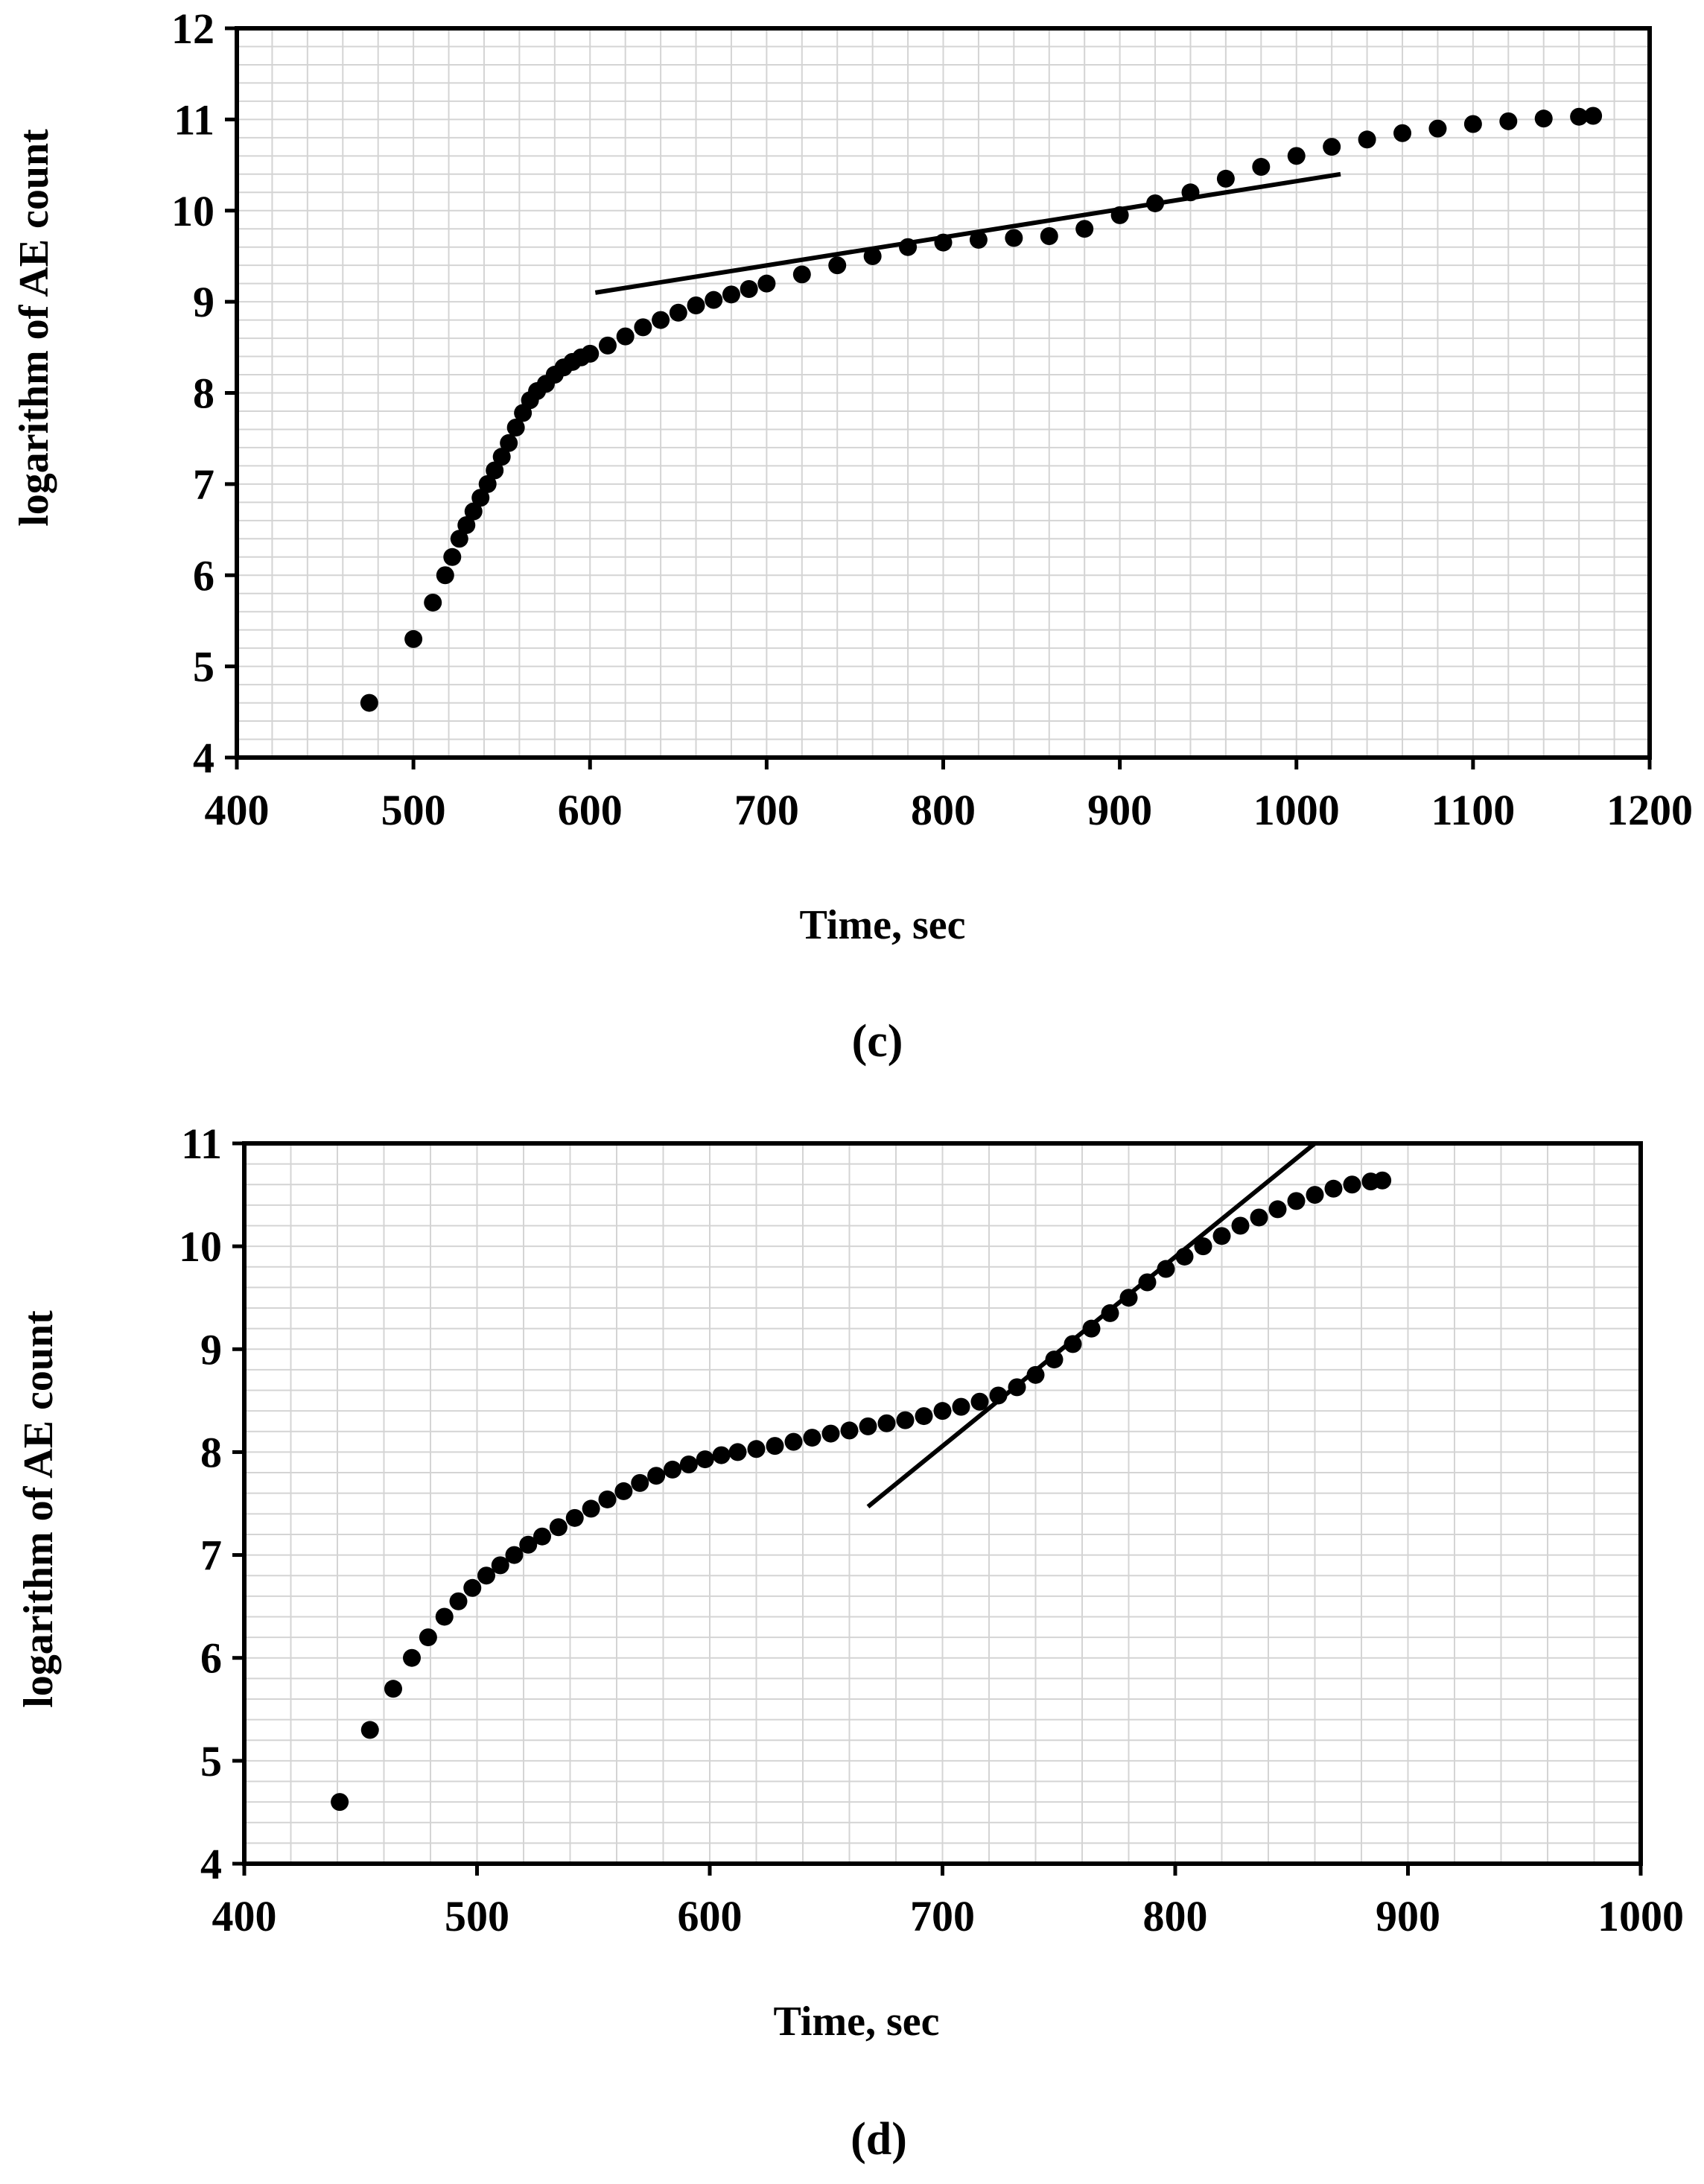  What do you see at coordinates (238, 810) in the screenshot?
I see `x-tick-label: 400` at bounding box center [238, 810].